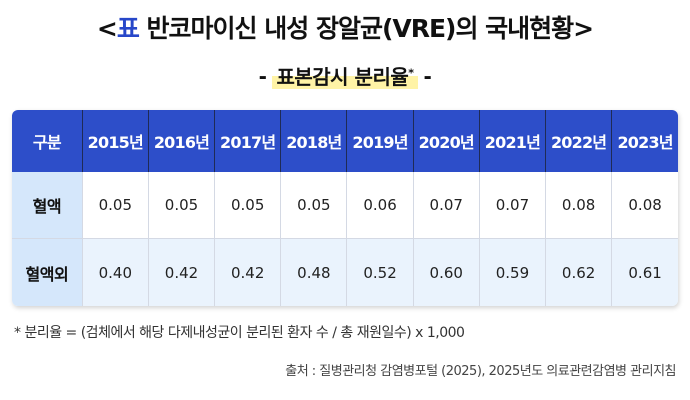 The image size is (690, 400). What do you see at coordinates (107, 28) in the screenshot?
I see `title-open-bracket: <` at bounding box center [107, 28].